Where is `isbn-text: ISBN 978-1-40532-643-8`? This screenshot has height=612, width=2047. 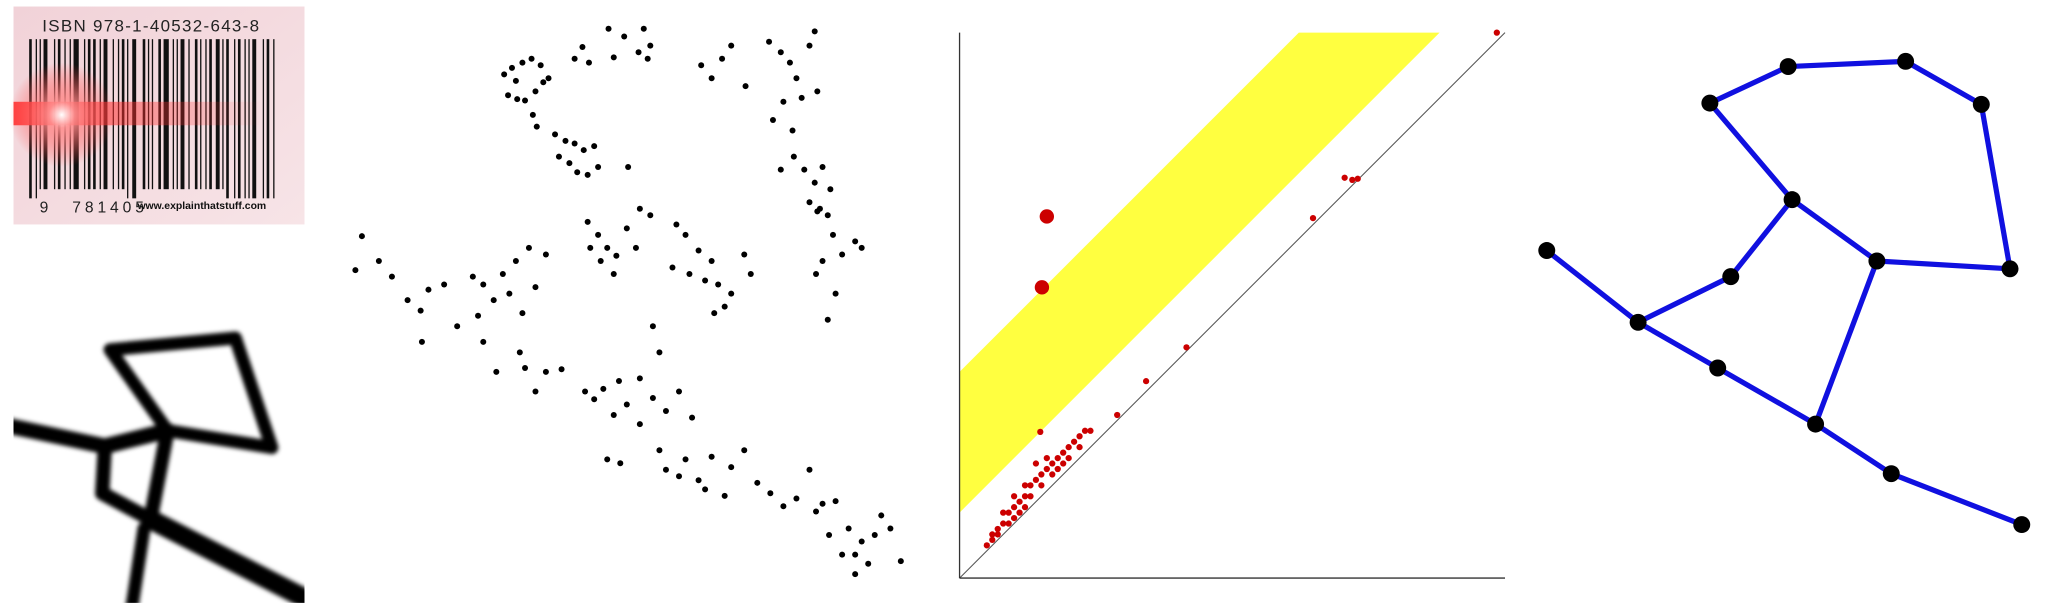 isbn-text: ISBN 978-1-40532-643-8 is located at coordinates (151, 25).